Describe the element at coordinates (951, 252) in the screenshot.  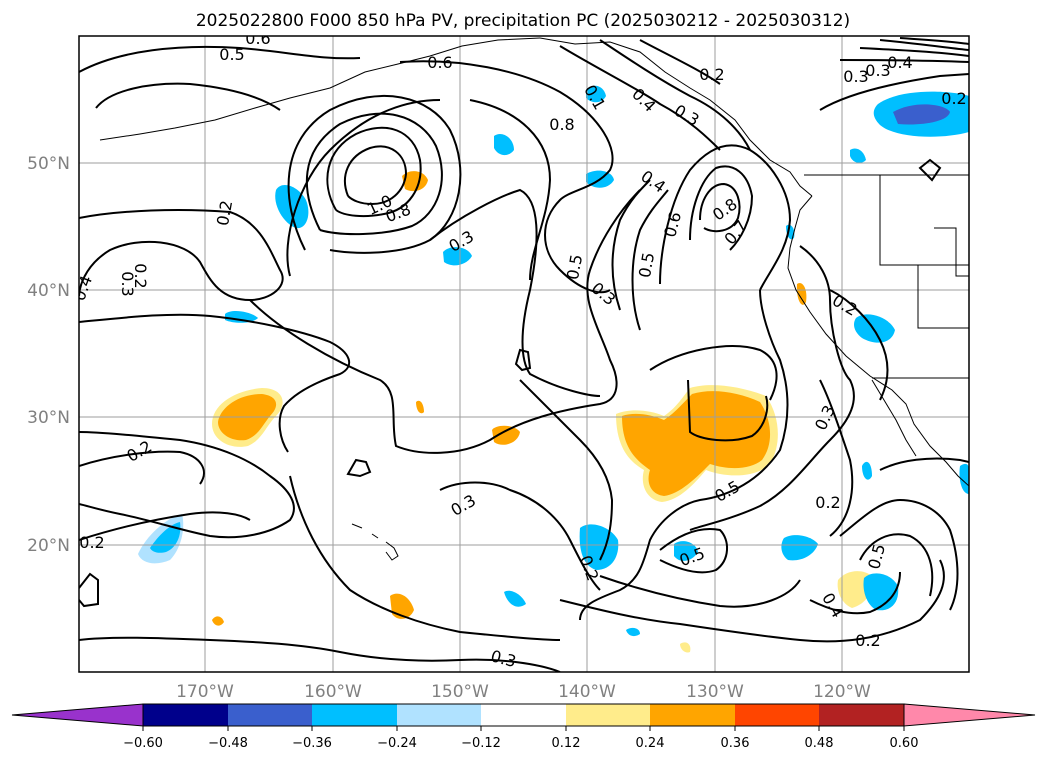
I see `coastline-island` at that location.